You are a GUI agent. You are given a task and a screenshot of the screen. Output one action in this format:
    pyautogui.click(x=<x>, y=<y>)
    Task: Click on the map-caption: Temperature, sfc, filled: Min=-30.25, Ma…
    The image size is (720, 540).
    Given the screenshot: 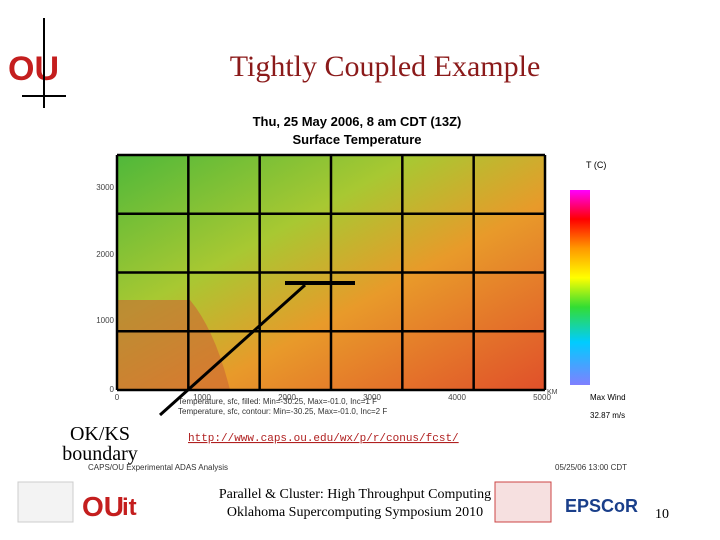 What is the action you would take?
    pyautogui.click(x=277, y=401)
    